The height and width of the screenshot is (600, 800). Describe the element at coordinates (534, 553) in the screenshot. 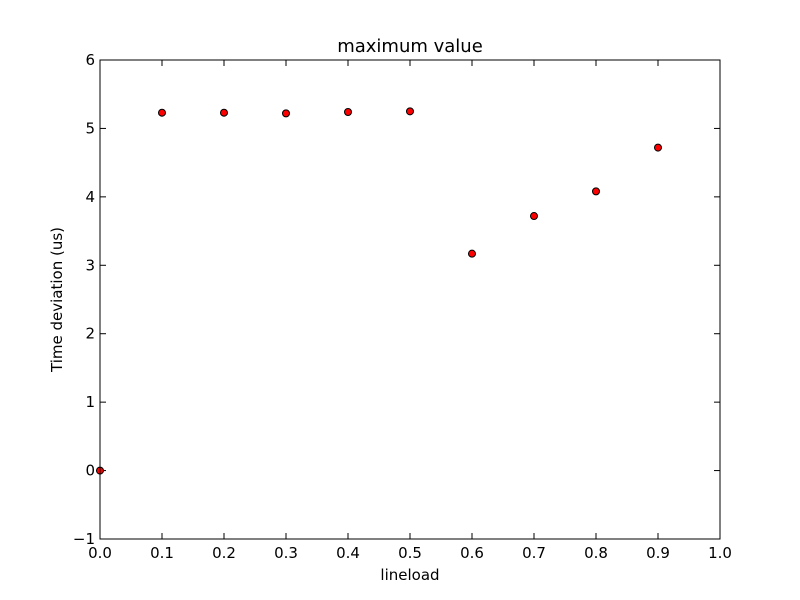

I see `x-tick-label: 0.7` at that location.